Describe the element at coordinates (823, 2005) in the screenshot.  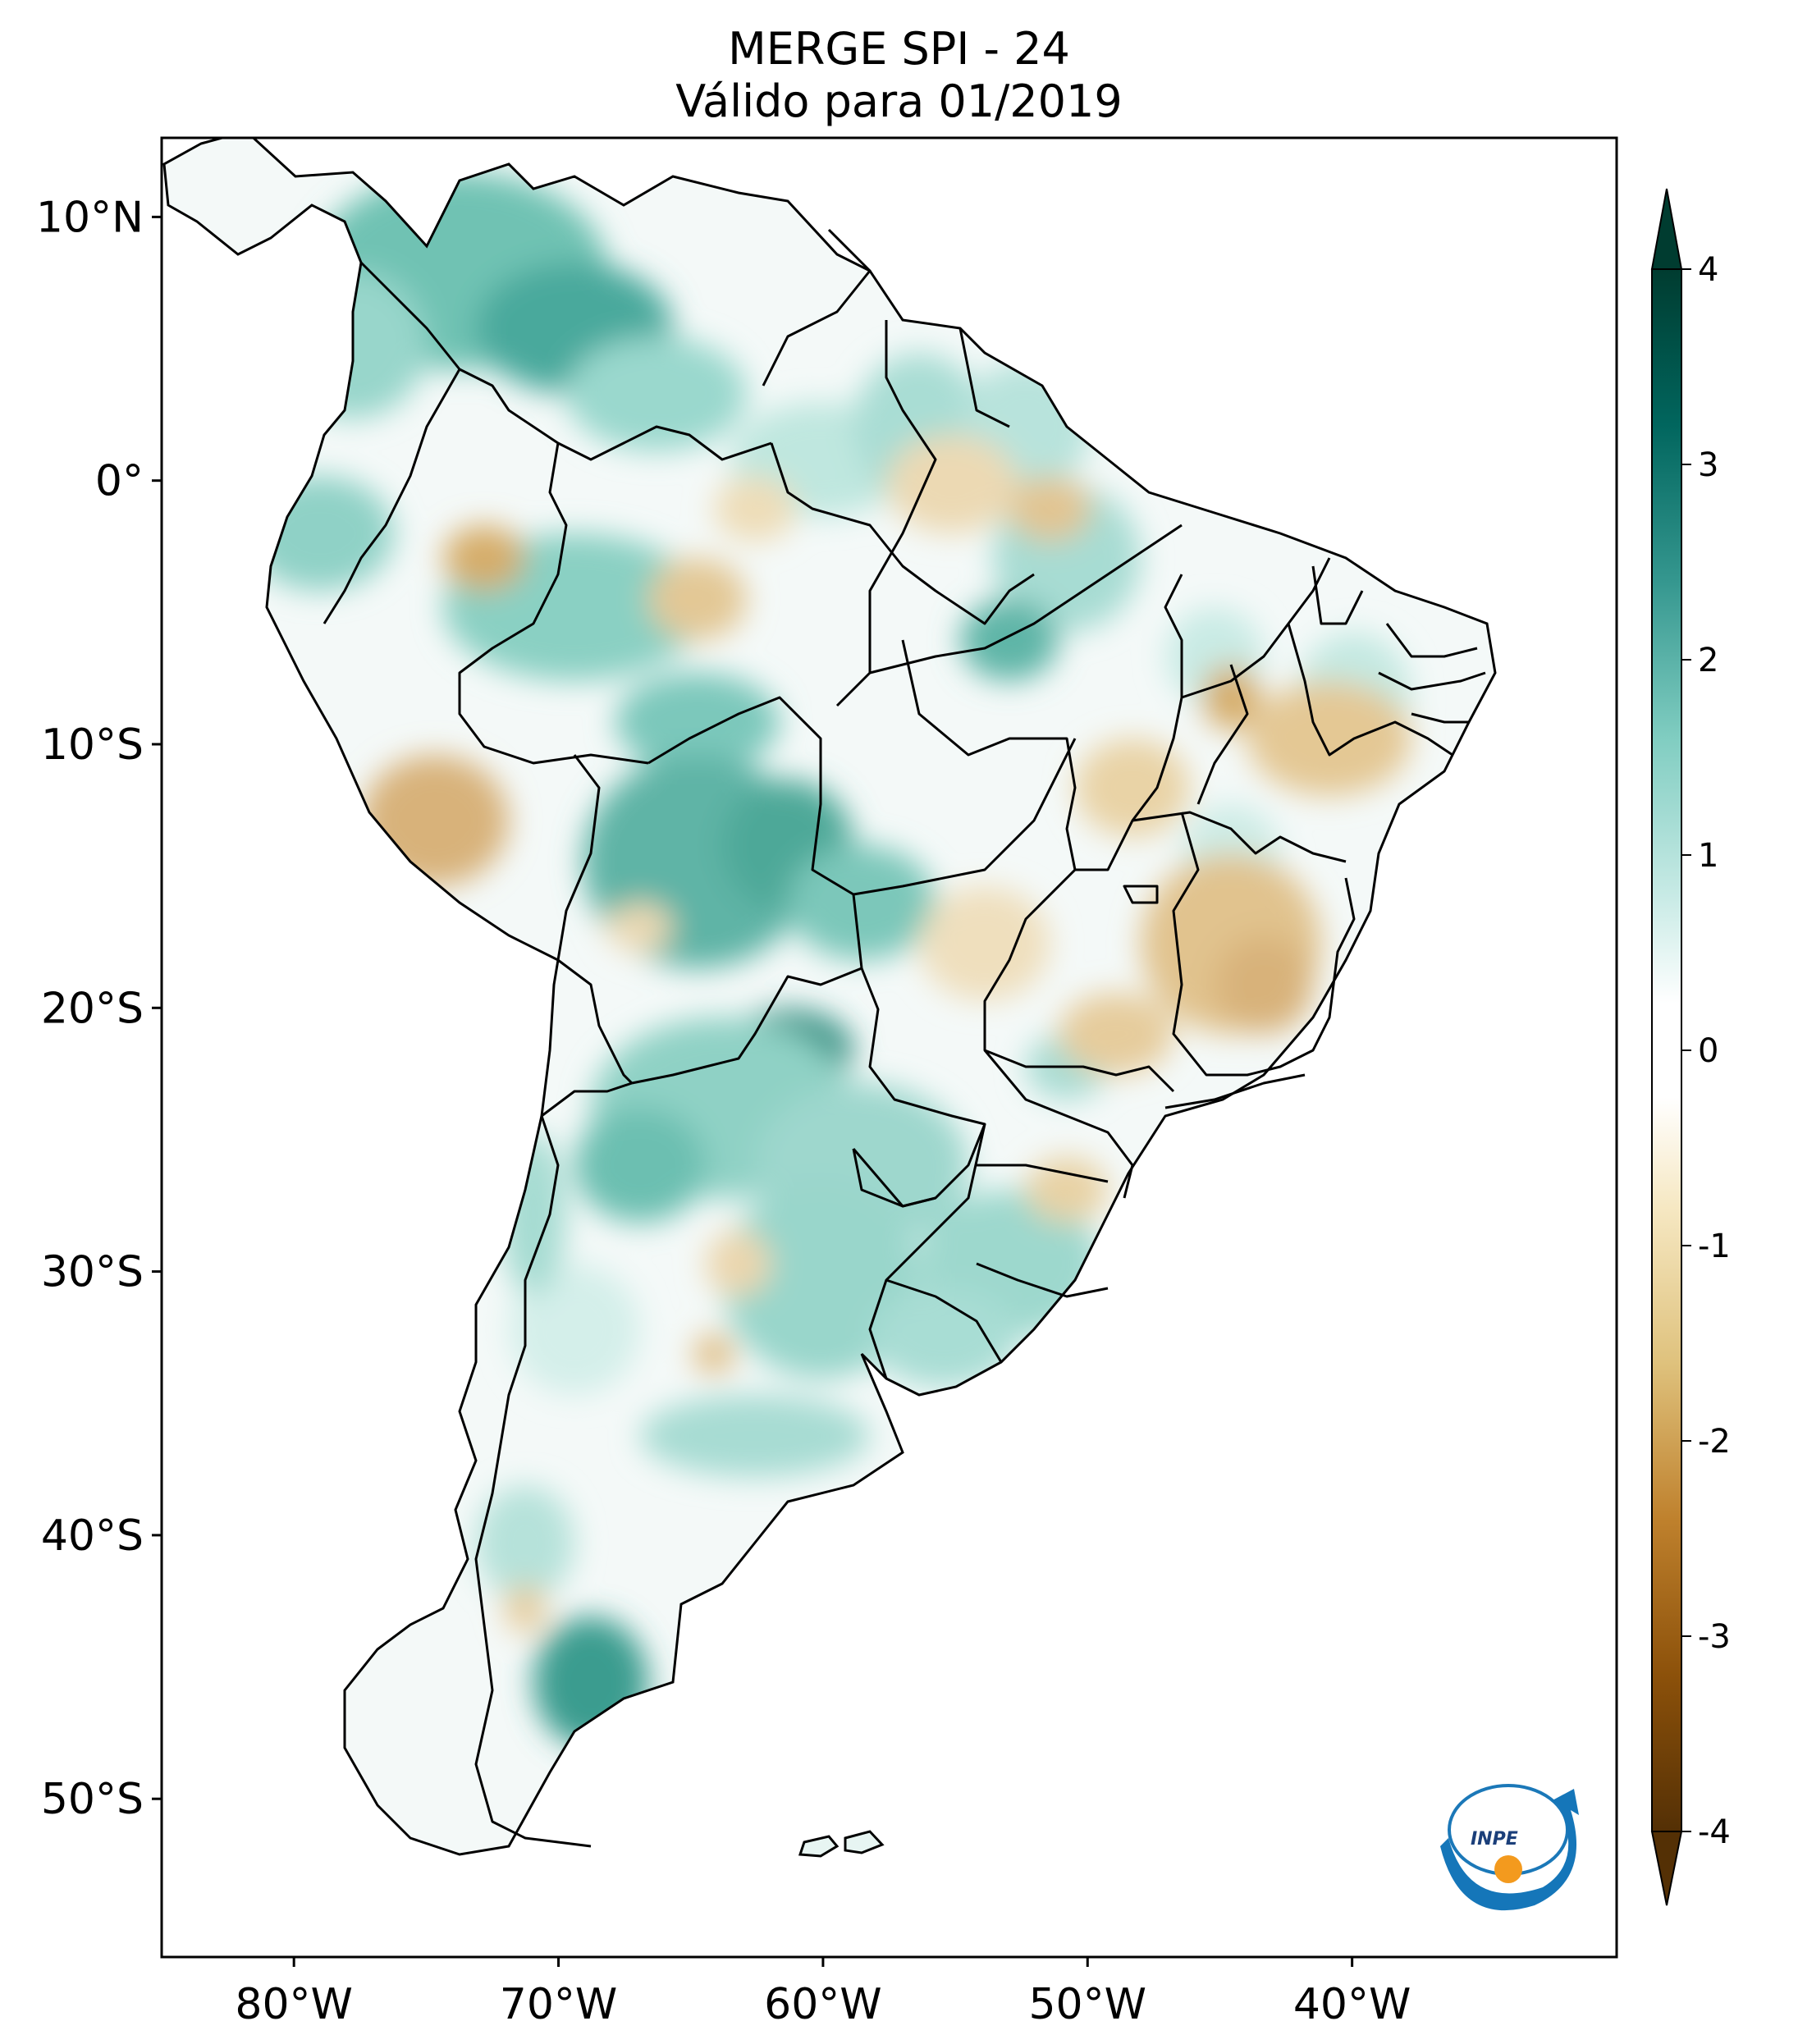
I see `lon-tick-label: 60°W` at that location.